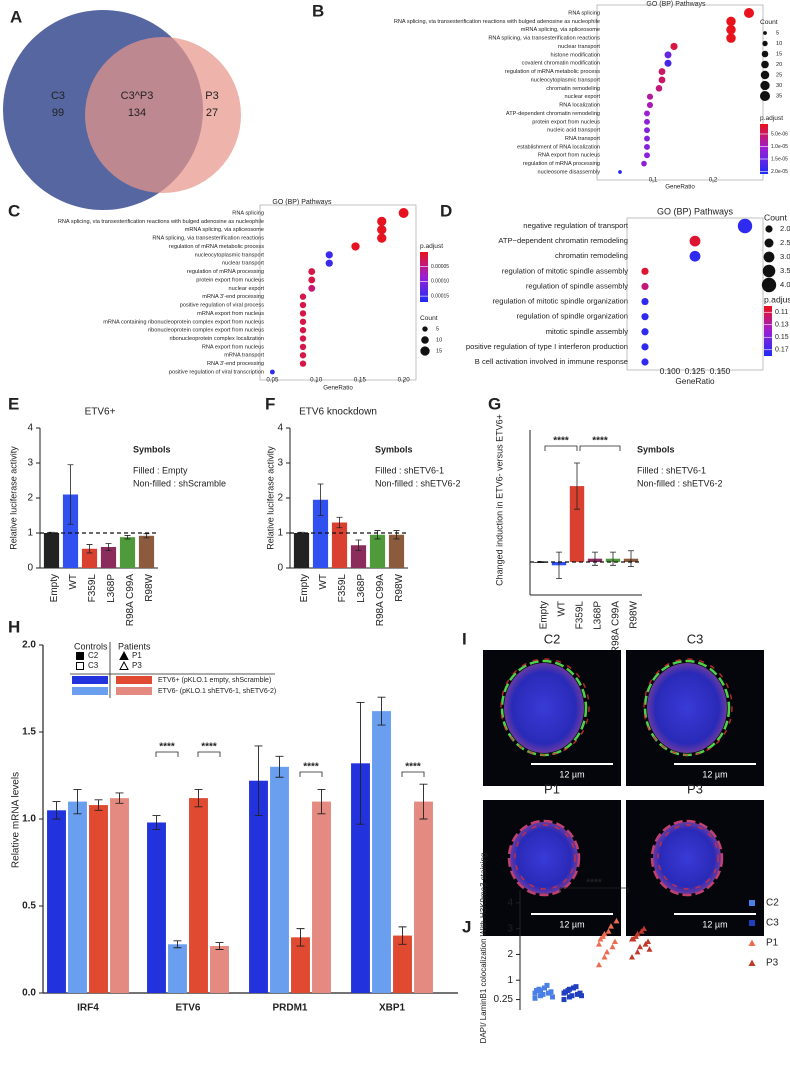 The image size is (790, 1066). I want to click on term-label: RNA 3'-end processing, so click(235, 364).